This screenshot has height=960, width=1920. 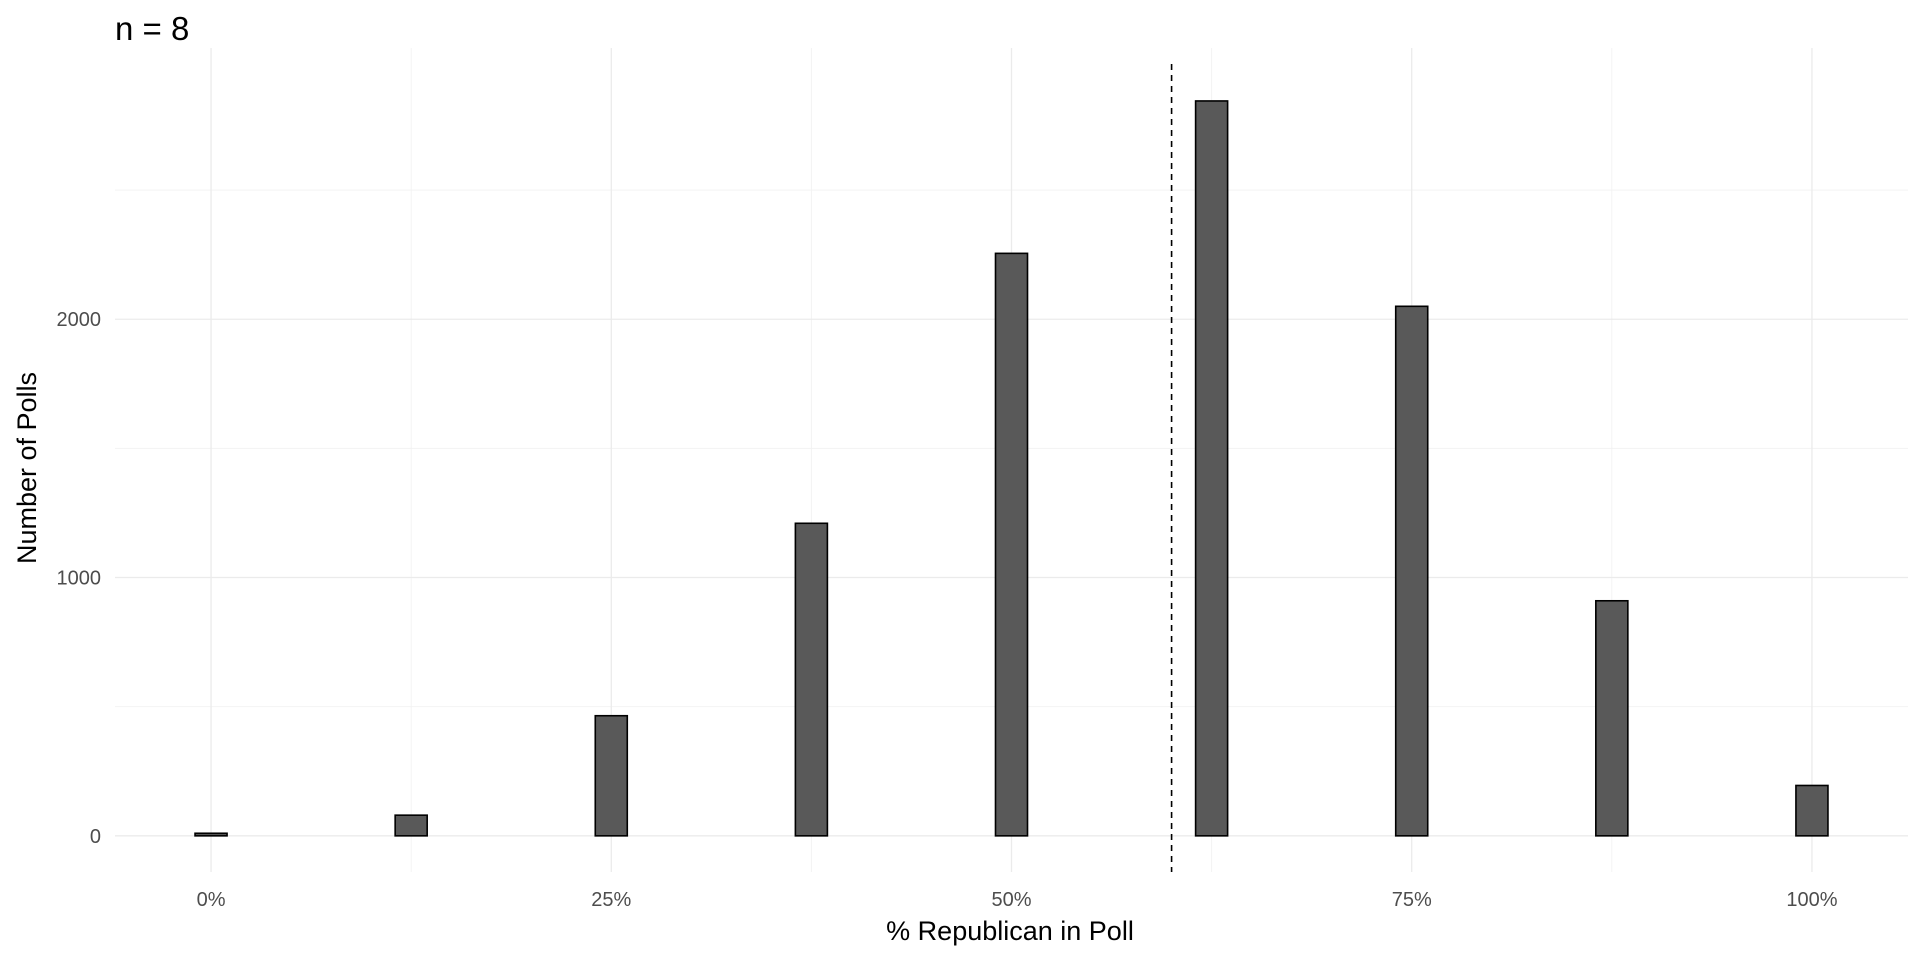 What do you see at coordinates (1011, 900) in the screenshot?
I see `x-tick-label: 50%` at bounding box center [1011, 900].